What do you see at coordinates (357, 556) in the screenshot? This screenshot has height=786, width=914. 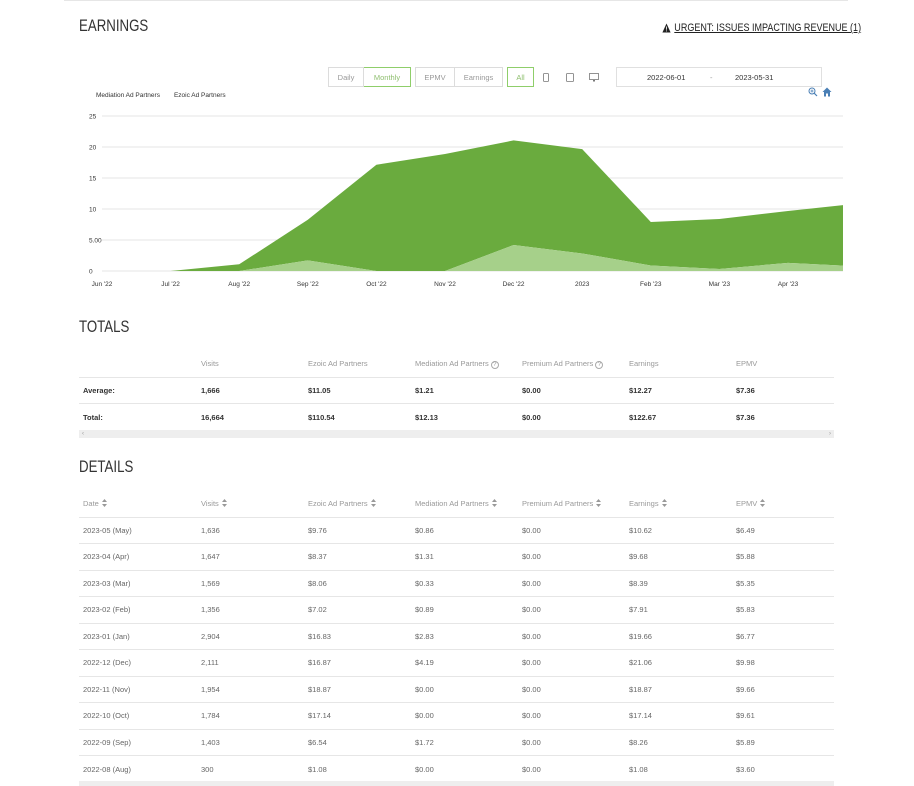 I see `details-cell-ezoic: $8.37` at bounding box center [357, 556].